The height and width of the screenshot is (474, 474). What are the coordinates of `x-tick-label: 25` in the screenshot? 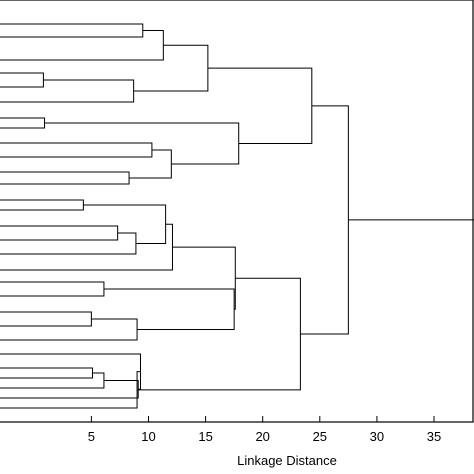 It's located at (320, 436).